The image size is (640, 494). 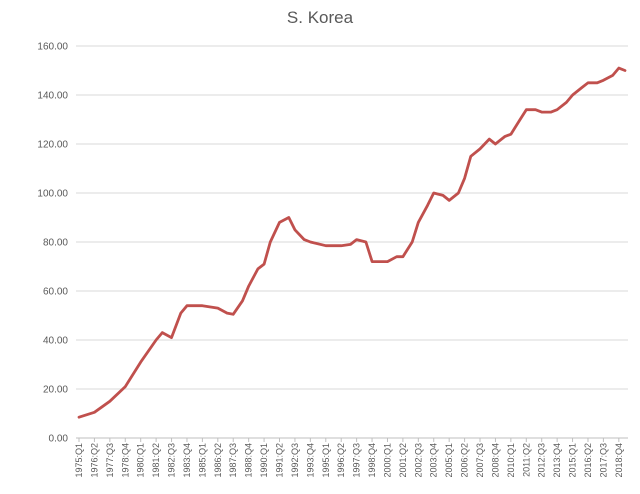 I want to click on y-tick-label: 100.00, so click(x=52, y=194).